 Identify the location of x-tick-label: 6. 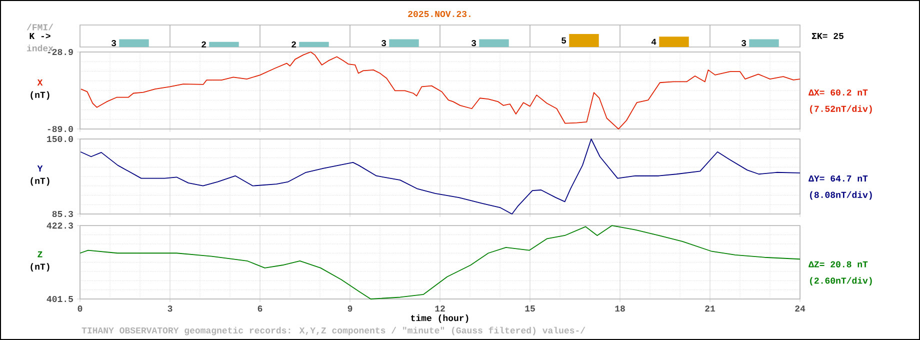
(260, 309).